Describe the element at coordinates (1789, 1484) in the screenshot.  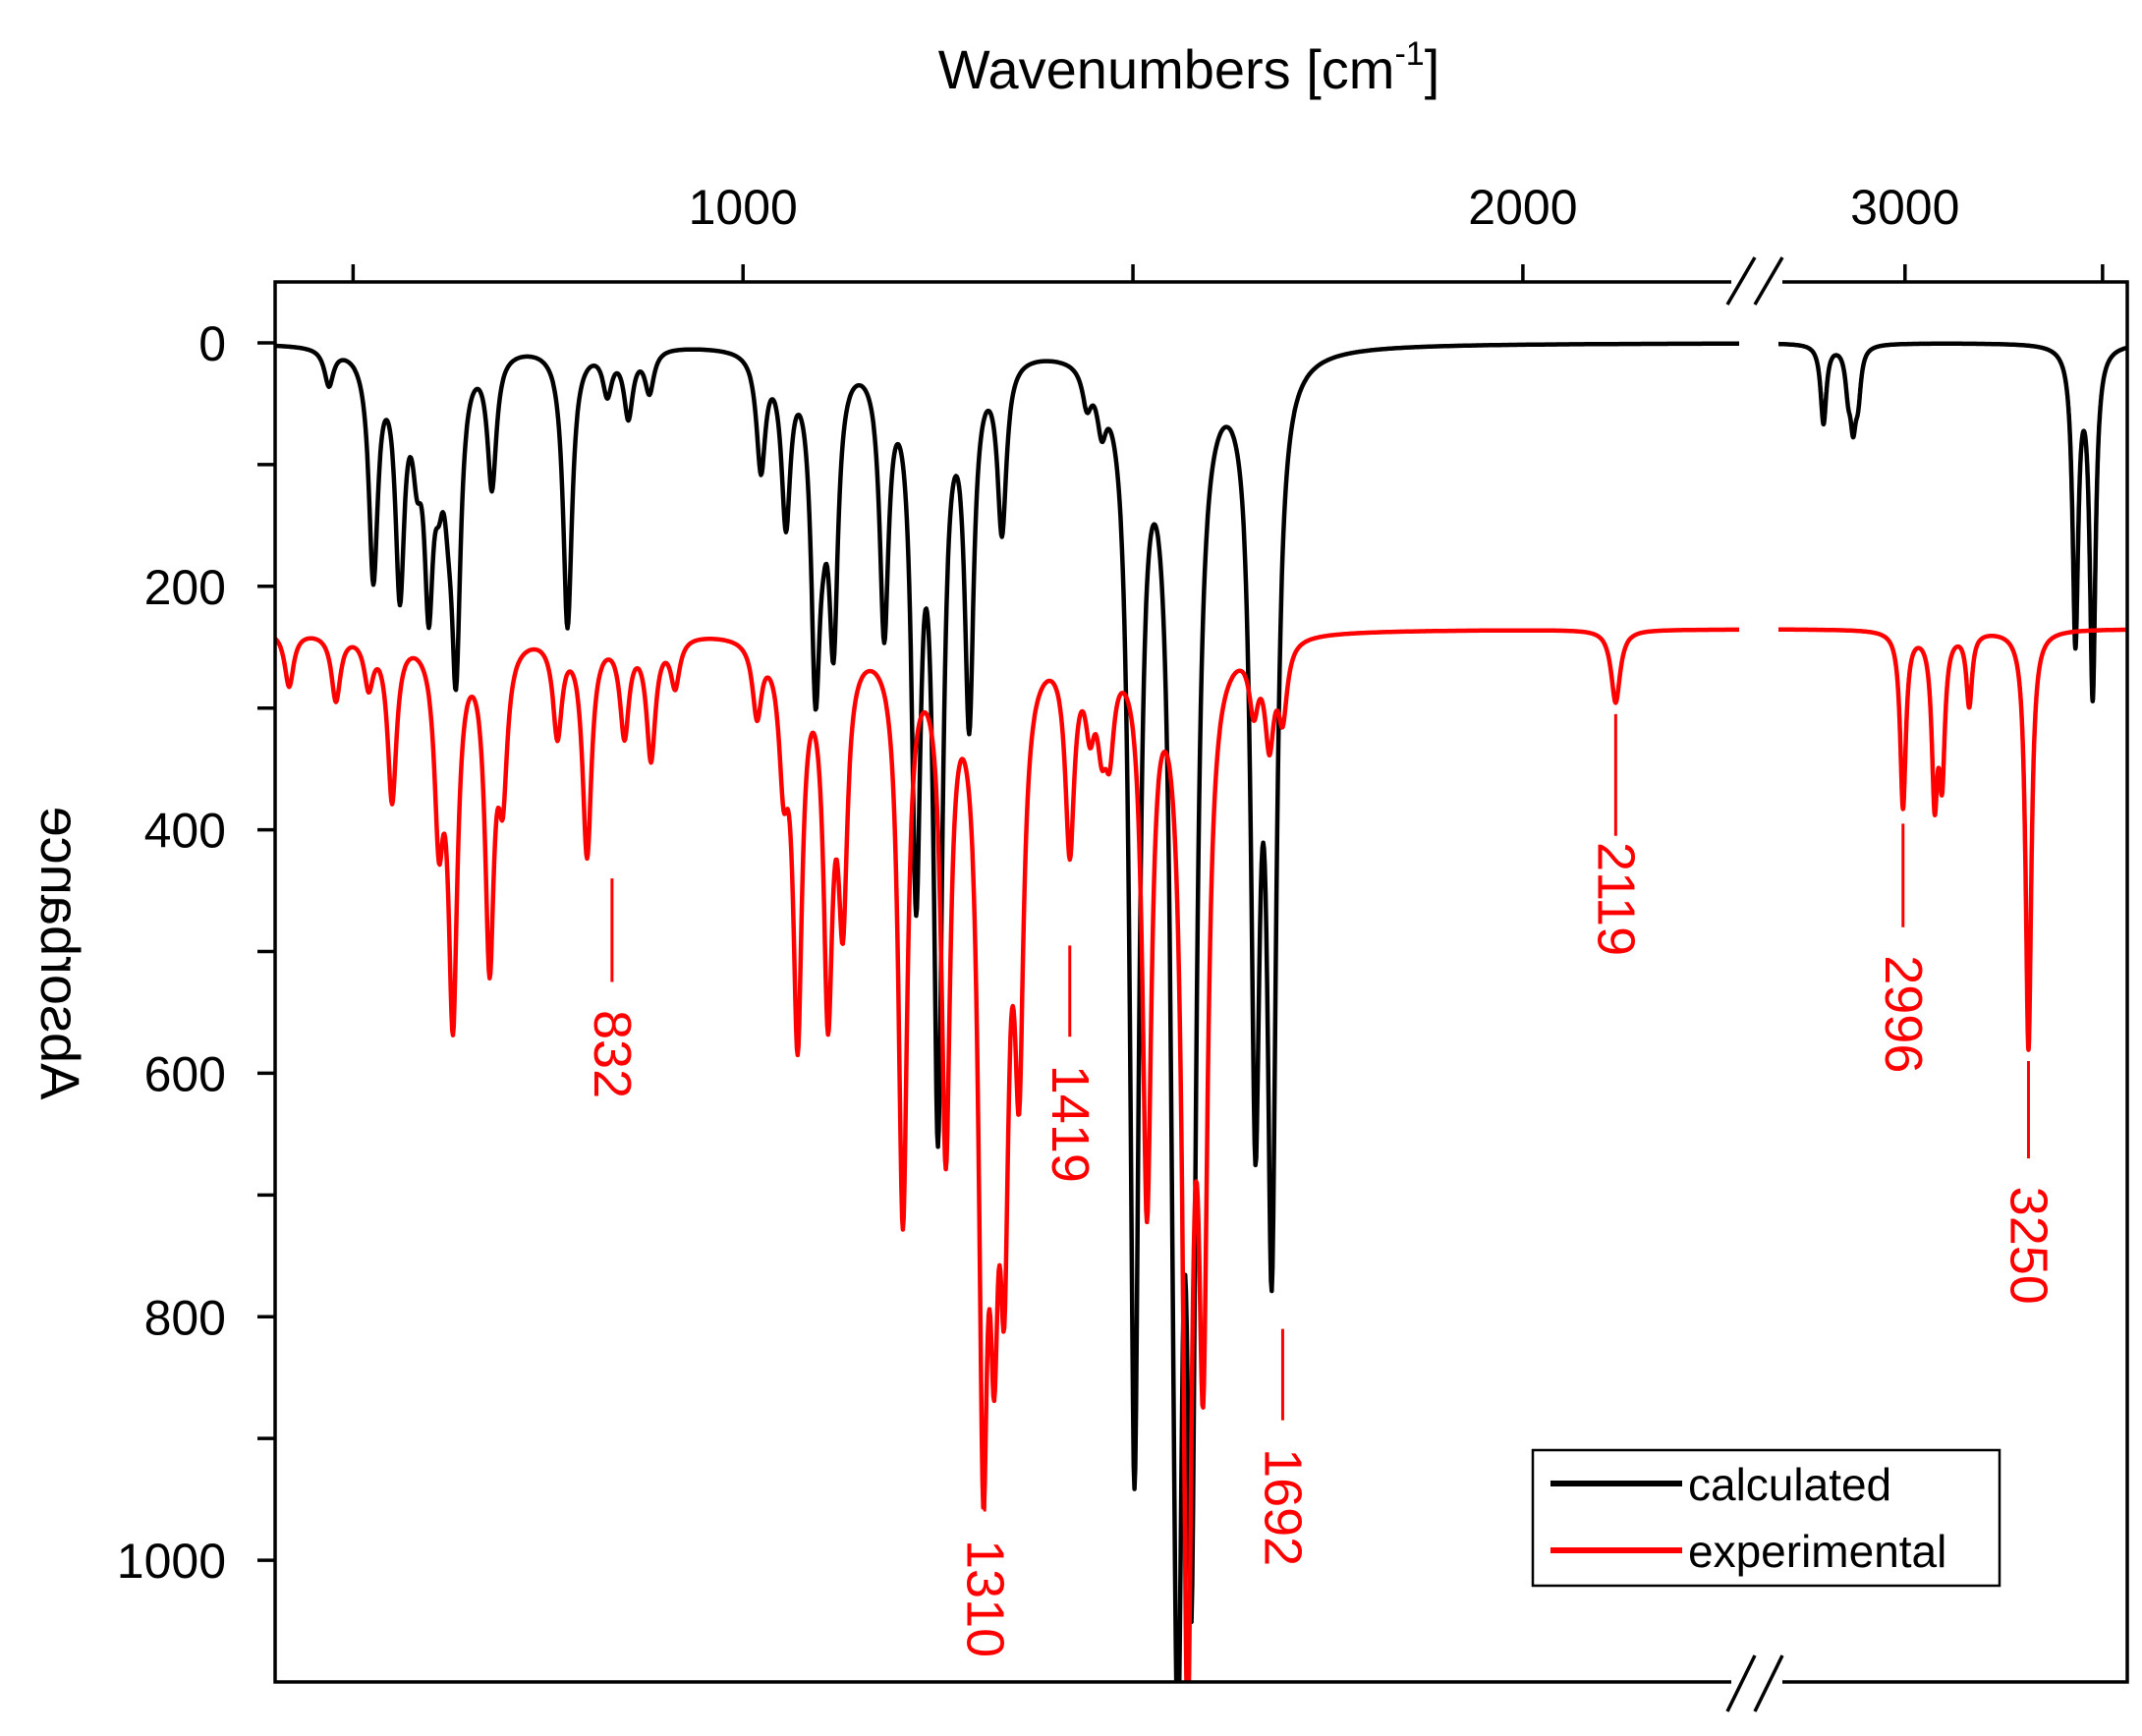
I see `legend-label-calculated: calculated` at that location.